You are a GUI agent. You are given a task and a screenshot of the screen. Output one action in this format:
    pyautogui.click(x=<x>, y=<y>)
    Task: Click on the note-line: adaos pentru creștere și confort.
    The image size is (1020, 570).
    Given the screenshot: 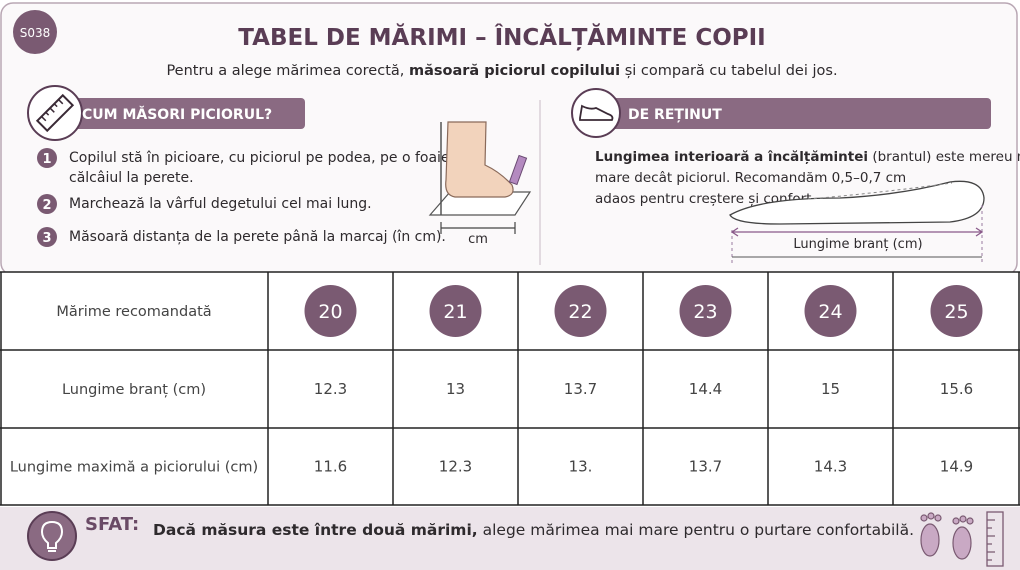 What is the action you would take?
    pyautogui.click(x=705, y=199)
    